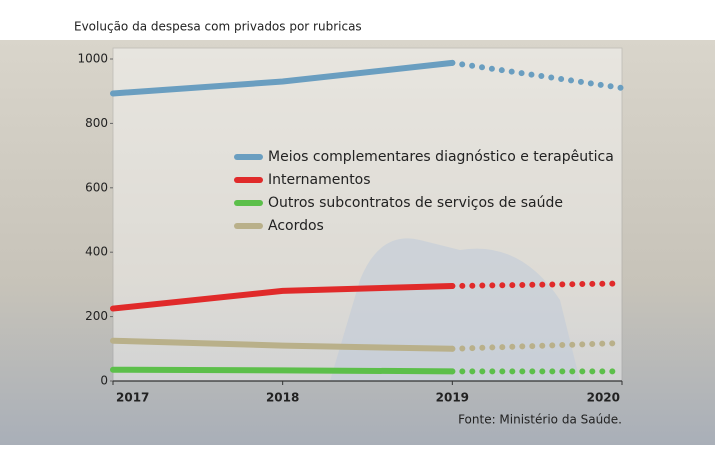  Describe the element at coordinates (92, 59) in the screenshot. I see `y-tick-label: 1000` at that location.